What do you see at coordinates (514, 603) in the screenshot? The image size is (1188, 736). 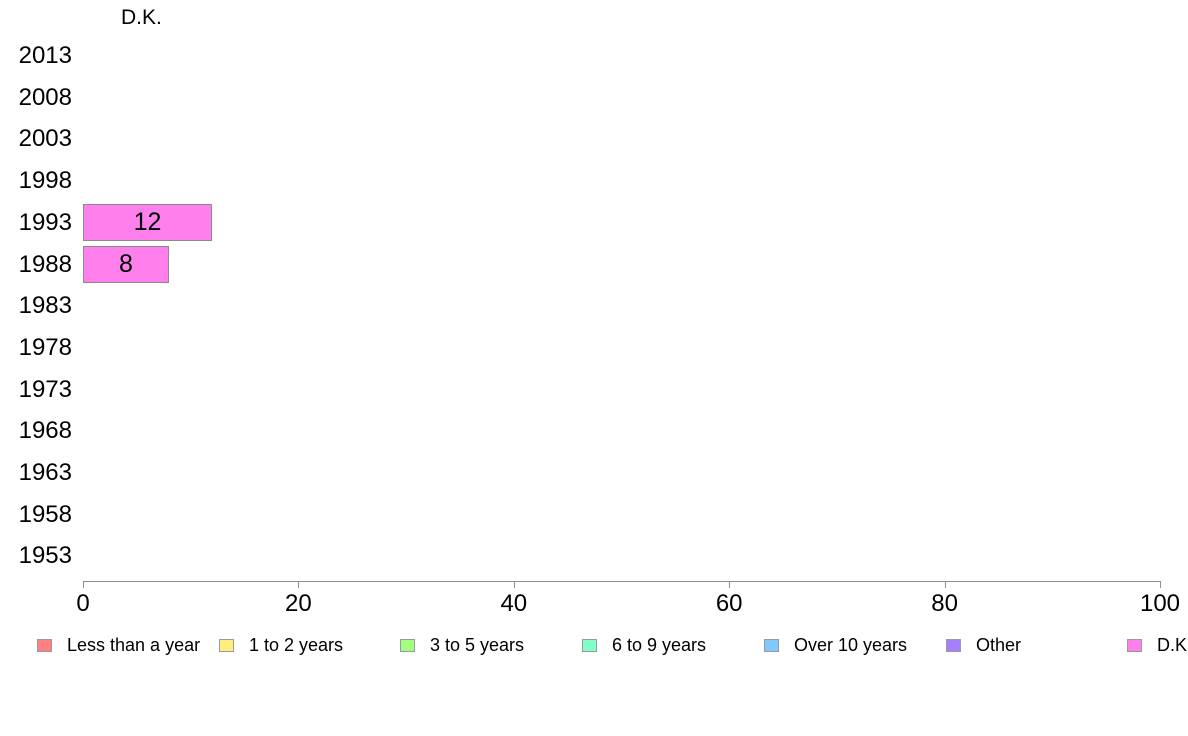 I see `x-axis-tick-label: 40` at bounding box center [514, 603].